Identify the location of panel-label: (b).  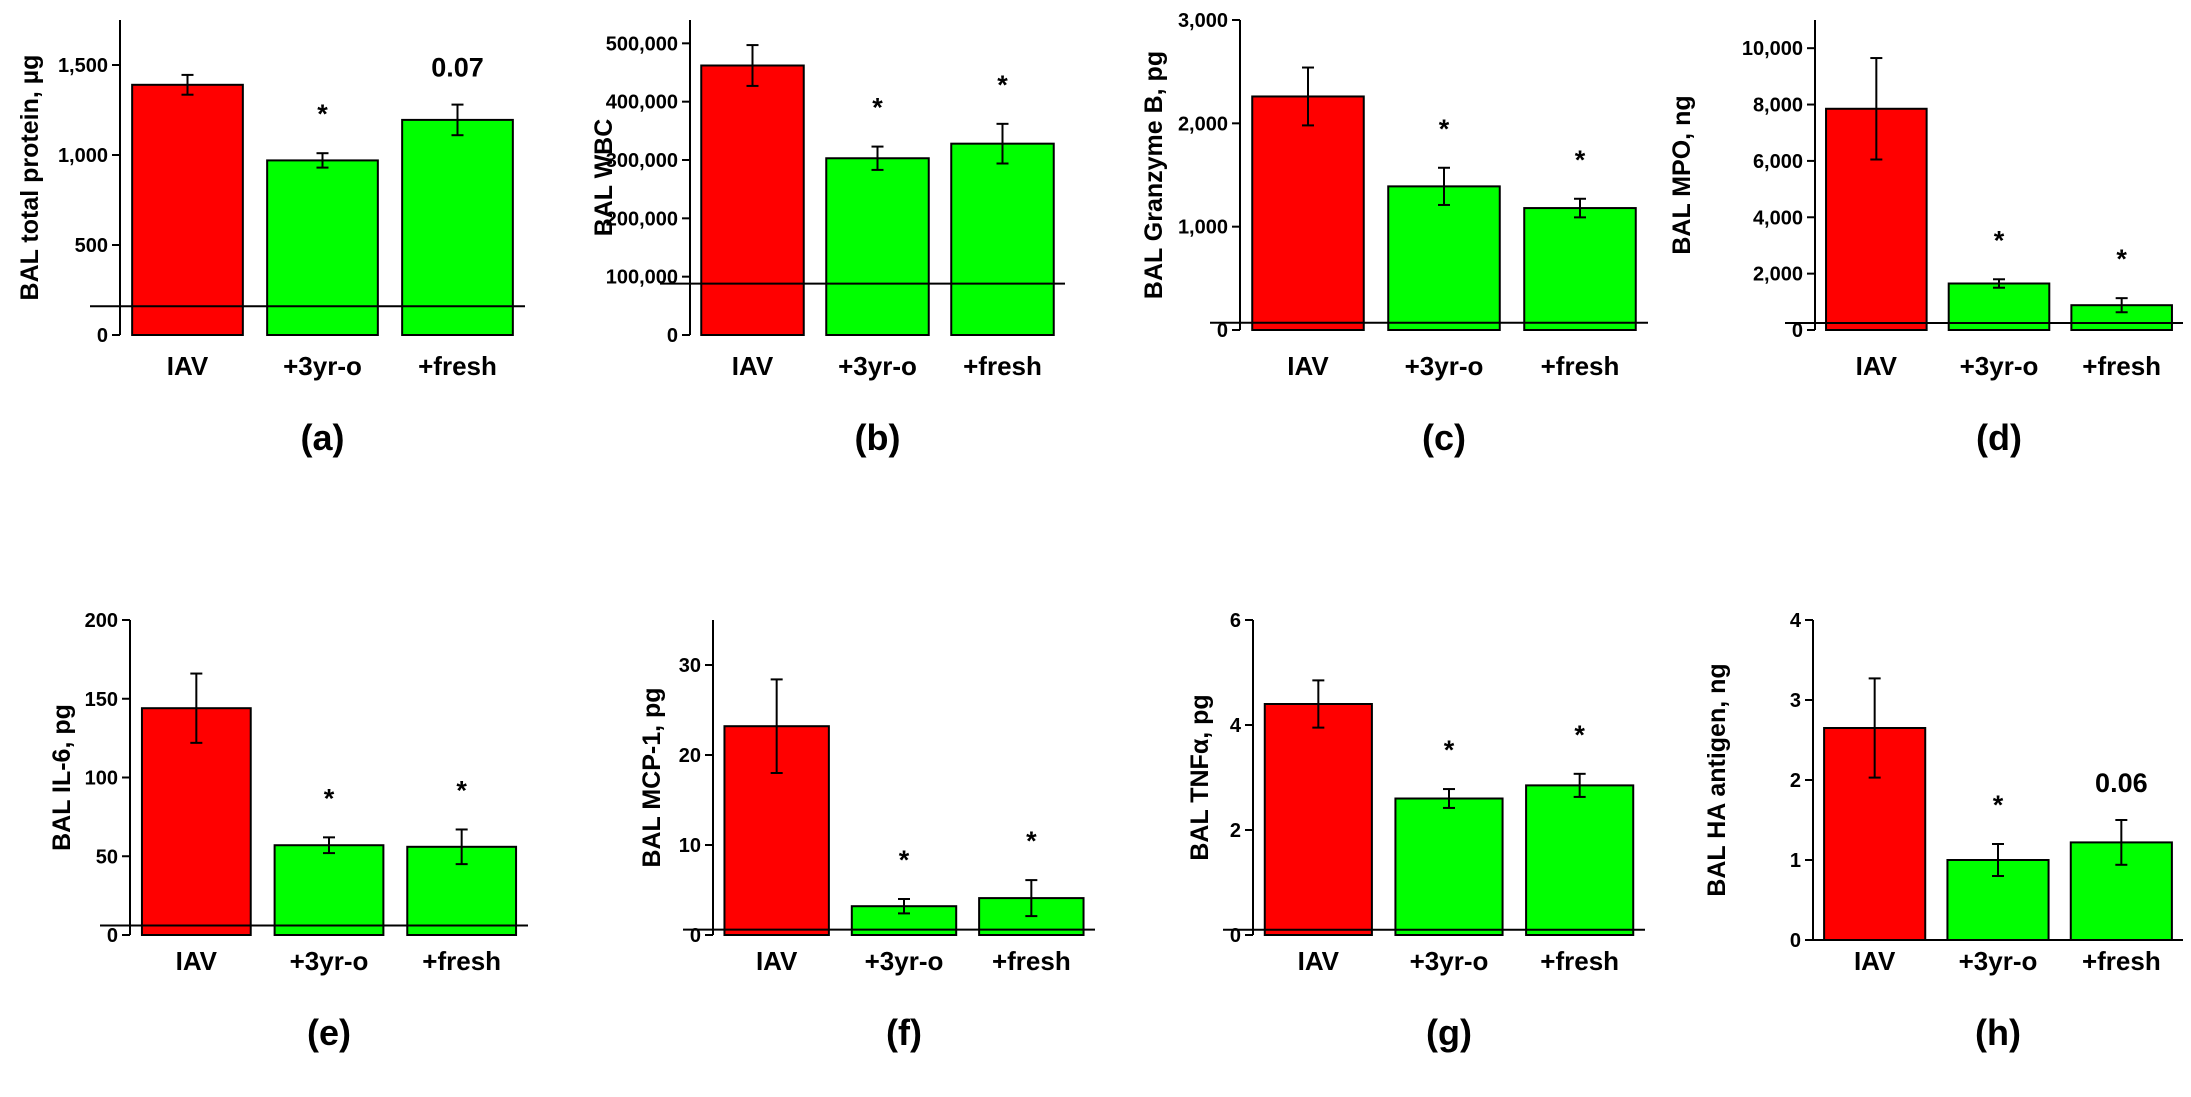
(878, 437).